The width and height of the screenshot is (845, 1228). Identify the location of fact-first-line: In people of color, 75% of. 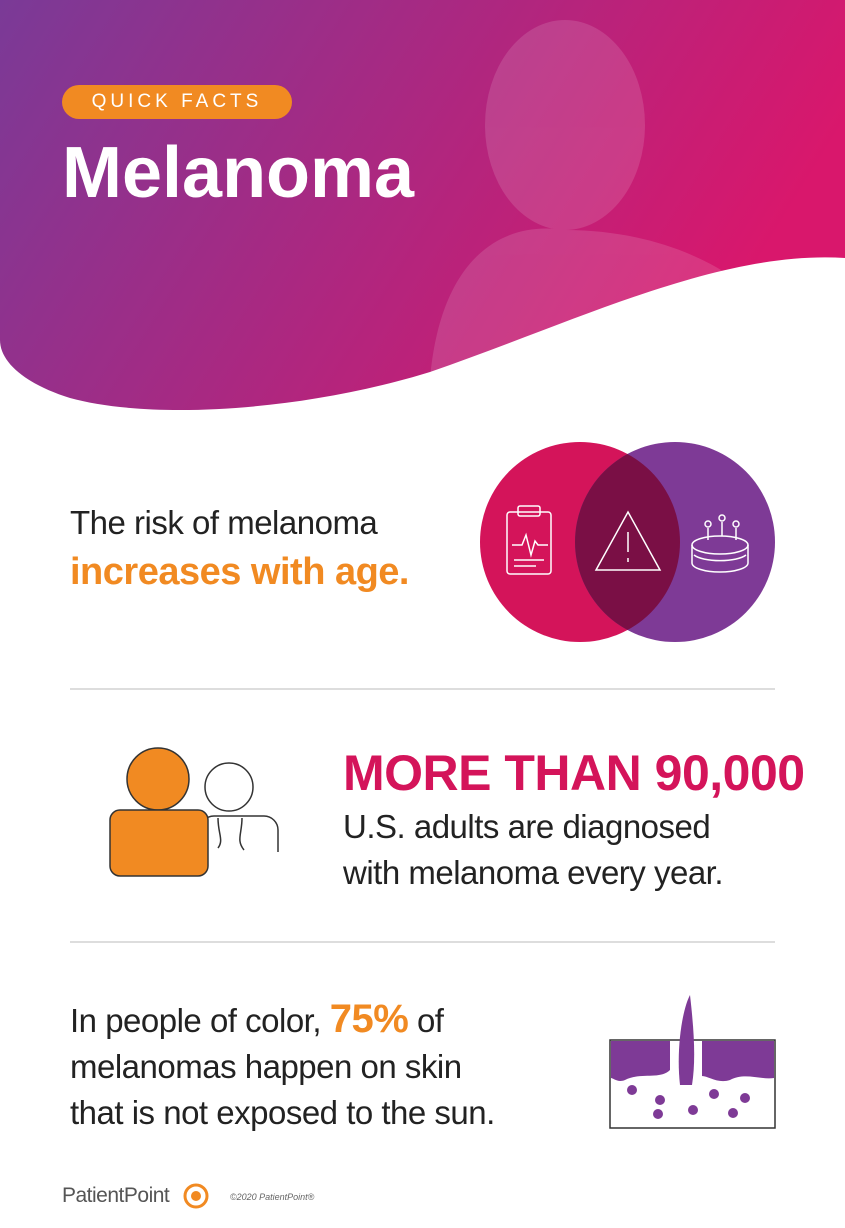
(282, 1020).